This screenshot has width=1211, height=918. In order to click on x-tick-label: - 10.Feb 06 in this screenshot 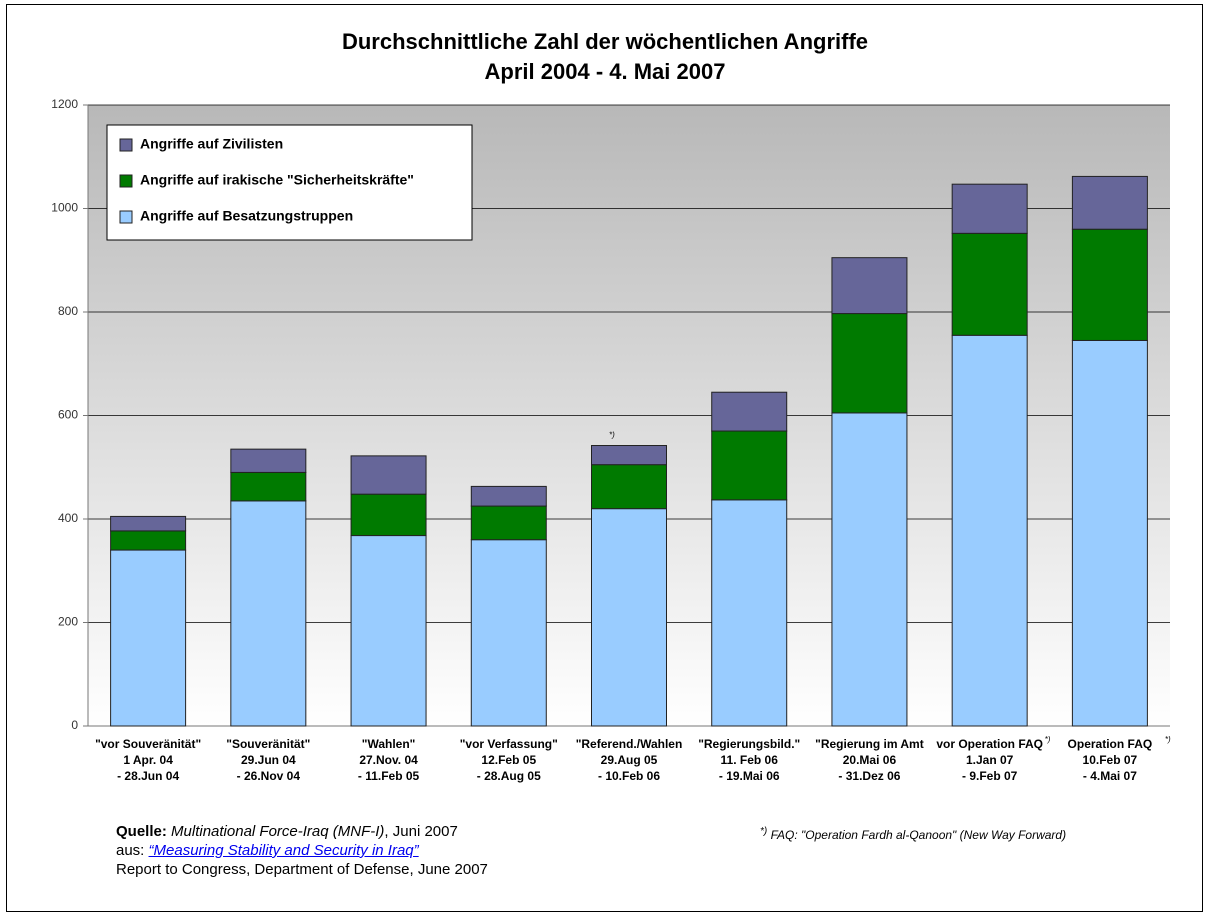, I will do `click(629, 776)`.